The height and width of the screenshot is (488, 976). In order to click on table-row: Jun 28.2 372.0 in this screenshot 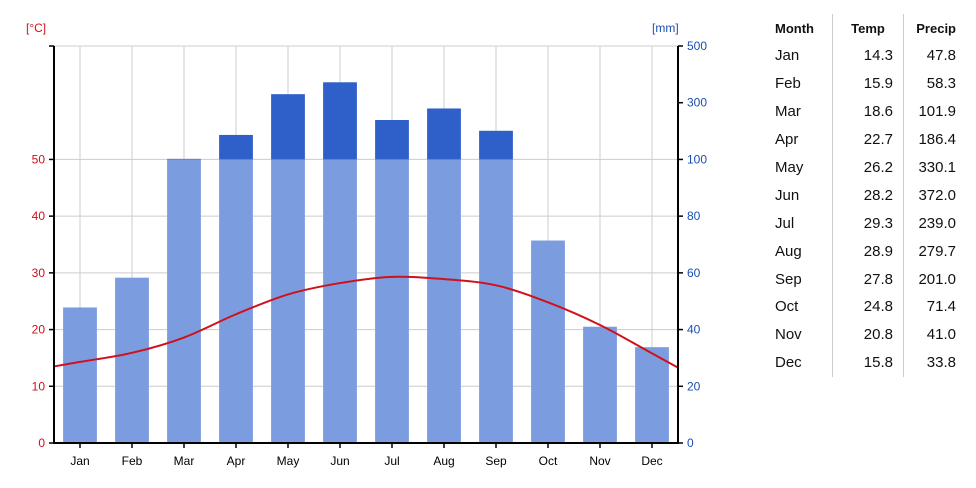, I will do `click(865, 195)`.